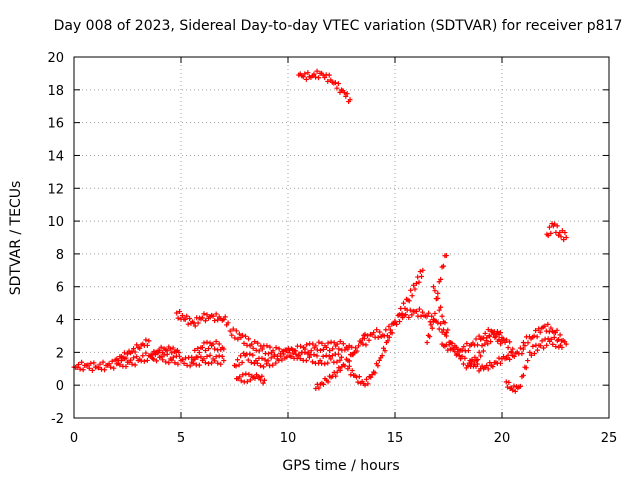  I want to click on y-tick-label: 8, so click(60, 255).